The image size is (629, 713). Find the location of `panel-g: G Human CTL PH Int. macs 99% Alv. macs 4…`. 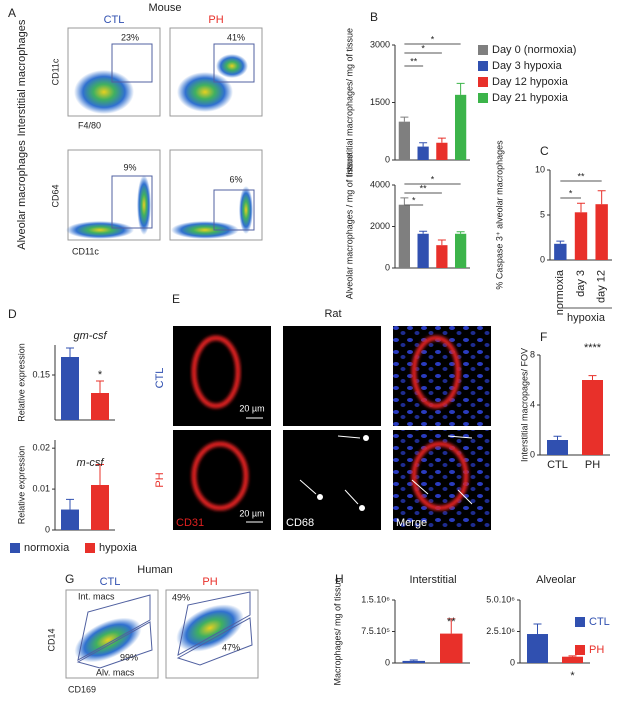

panel-g: G Human CTL PH Int. macs 99% Alv. macs 4… is located at coordinates (152, 629).